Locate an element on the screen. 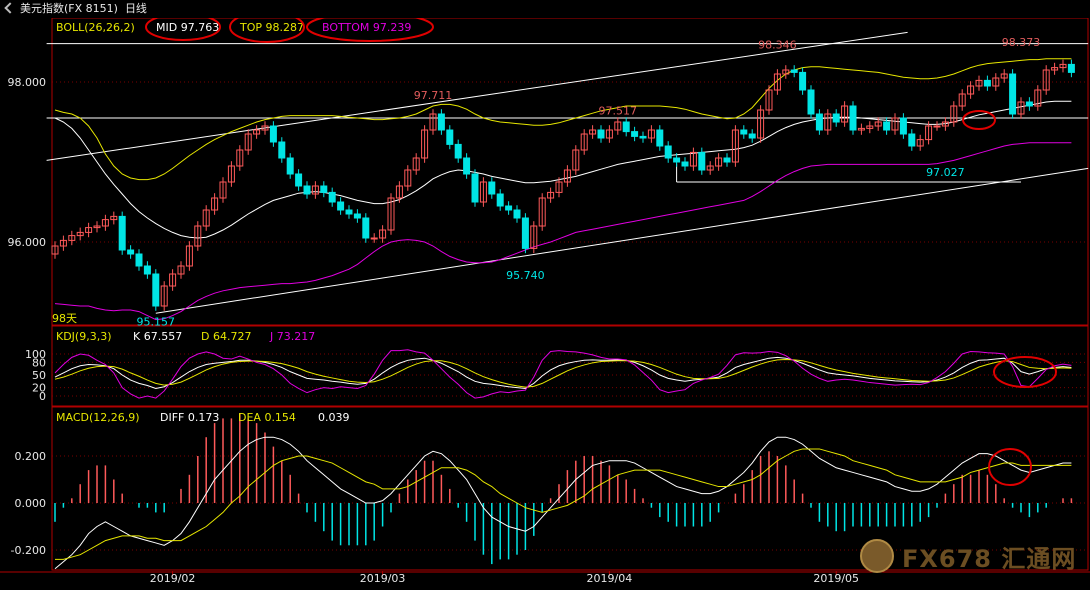  boll-indicator-name: BOLL(26,26,2) is located at coordinates (95, 27).